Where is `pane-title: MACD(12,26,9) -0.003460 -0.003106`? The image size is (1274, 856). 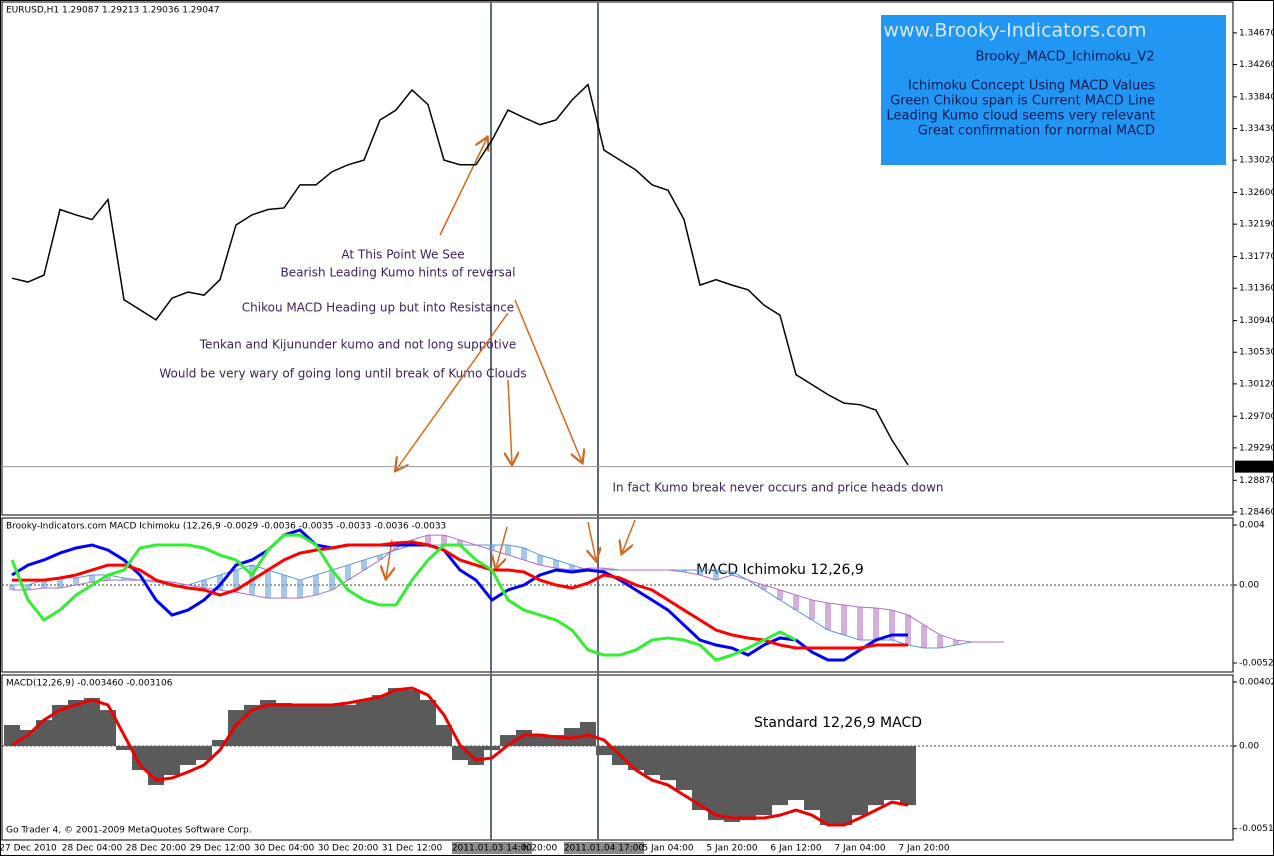 pane-title: MACD(12,26,9) -0.003460 -0.003106 is located at coordinates (89, 684).